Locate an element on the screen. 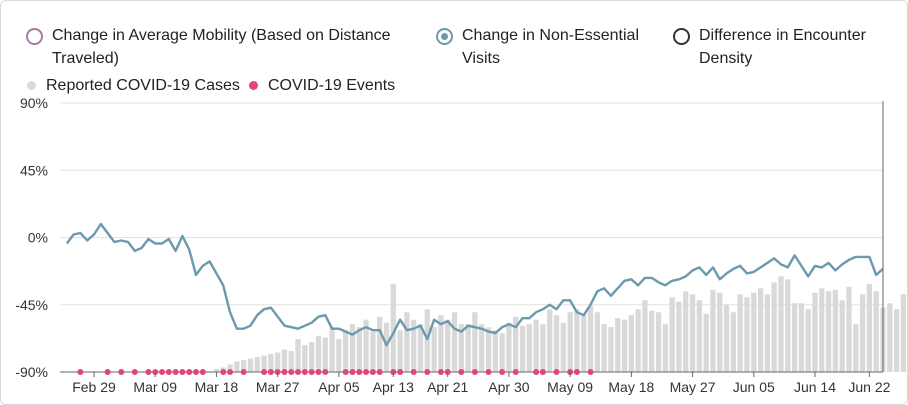 This screenshot has width=908, height=405. visits-radio-icon is located at coordinates (444, 36).